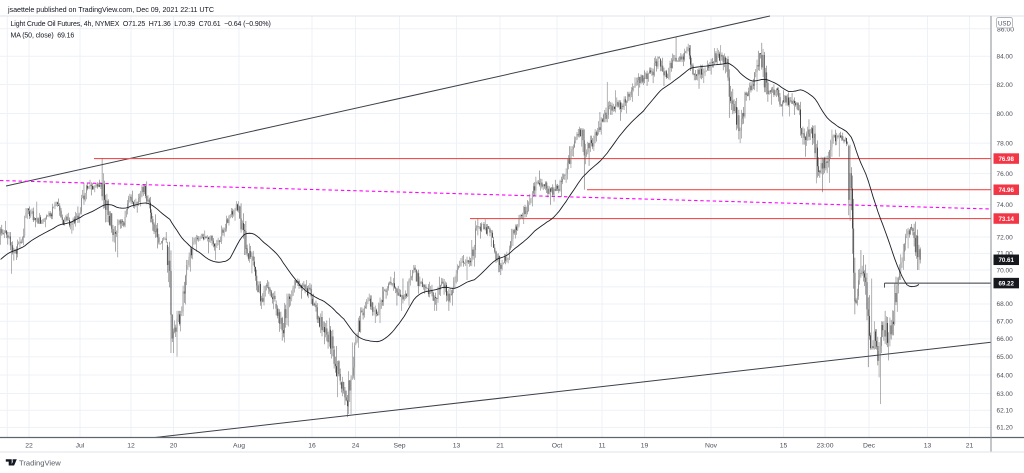 The width and height of the screenshot is (1024, 473). I want to click on svg-text: 80.00, so click(1005, 114).